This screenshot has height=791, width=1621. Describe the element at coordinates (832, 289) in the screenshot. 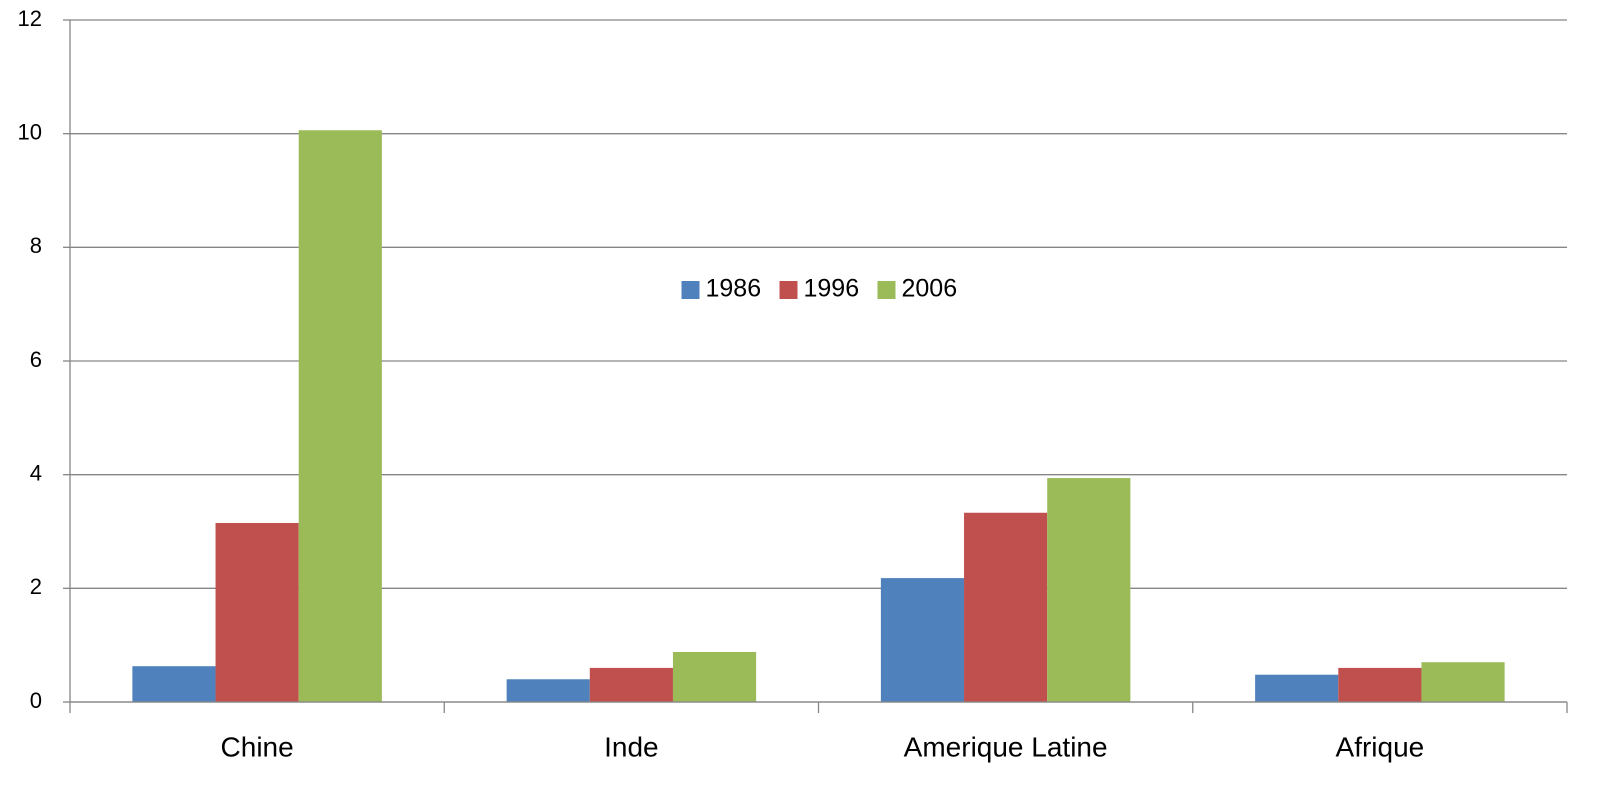

I see `legend-label: 1996` at that location.